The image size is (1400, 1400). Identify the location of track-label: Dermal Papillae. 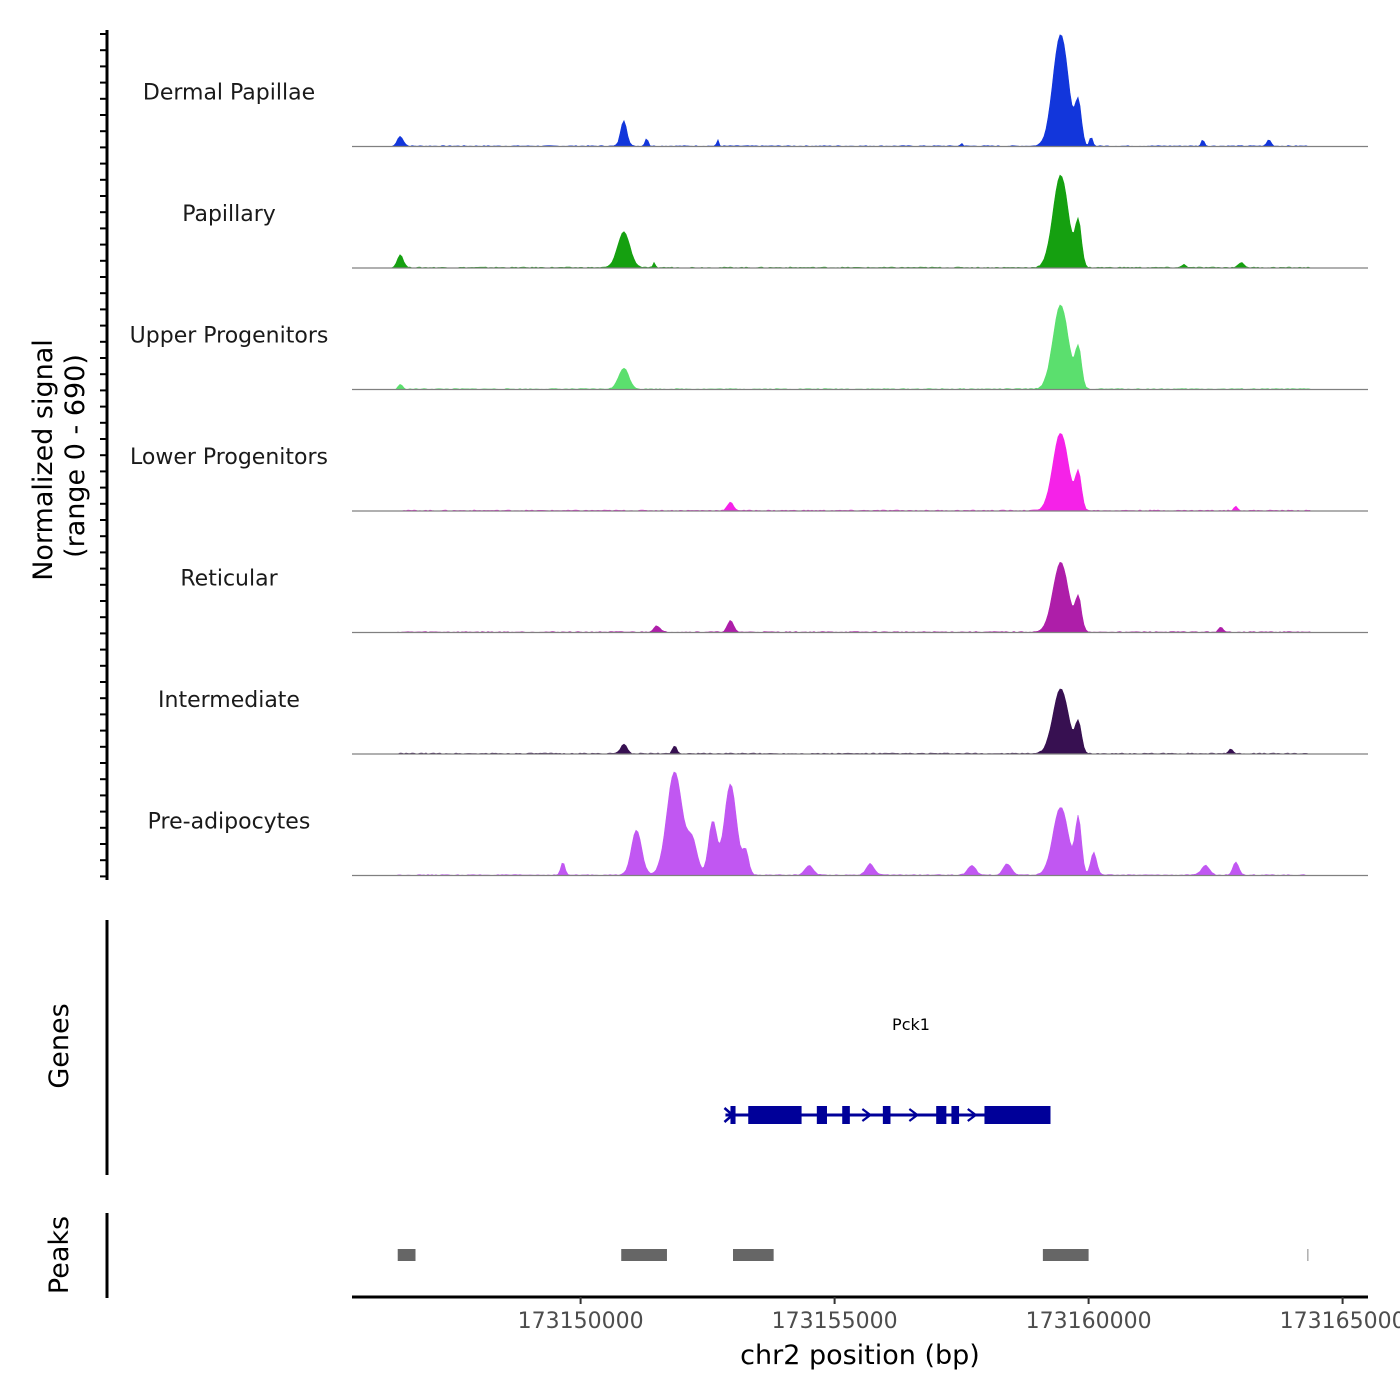
(229, 93).